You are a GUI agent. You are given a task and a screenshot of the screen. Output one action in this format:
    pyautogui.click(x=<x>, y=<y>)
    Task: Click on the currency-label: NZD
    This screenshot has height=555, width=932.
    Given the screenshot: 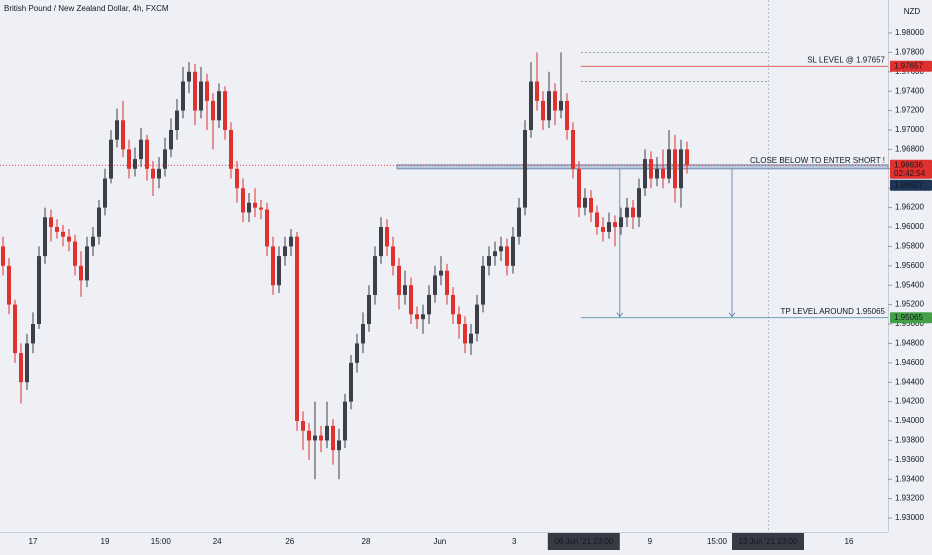 What is the action you would take?
    pyautogui.click(x=912, y=11)
    